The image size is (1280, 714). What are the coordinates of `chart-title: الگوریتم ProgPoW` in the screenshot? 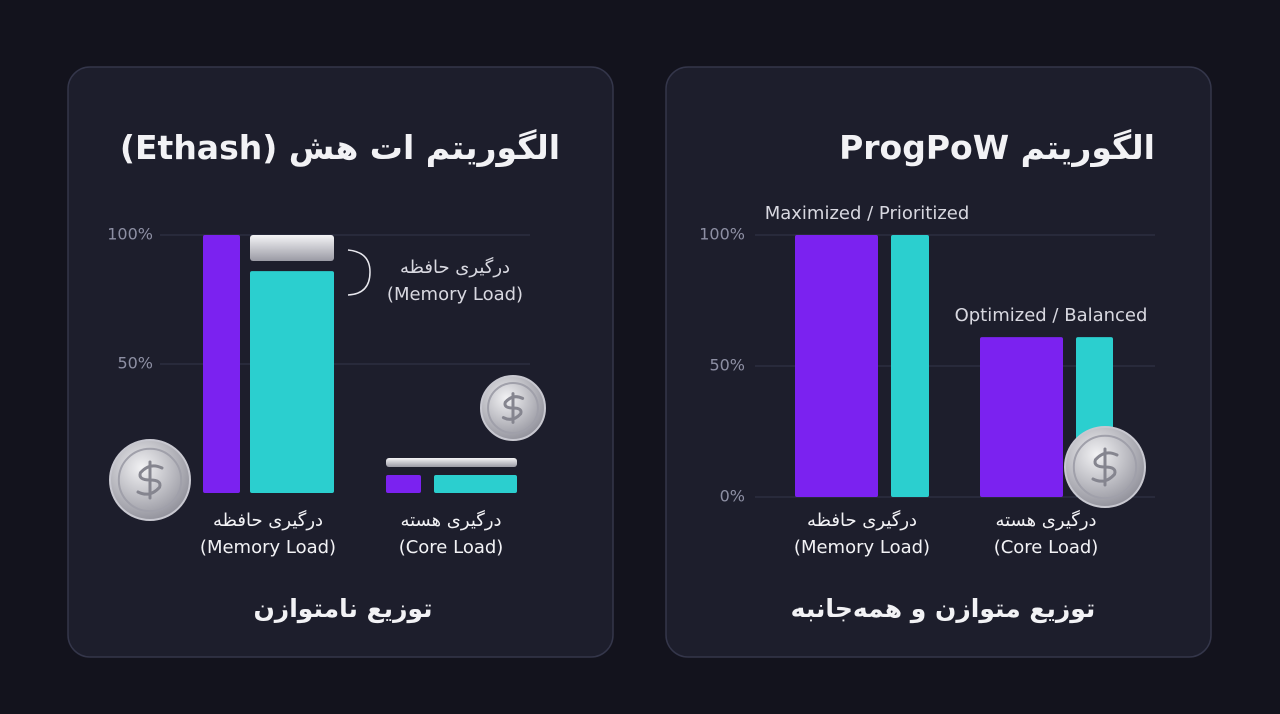 It's located at (997, 147).